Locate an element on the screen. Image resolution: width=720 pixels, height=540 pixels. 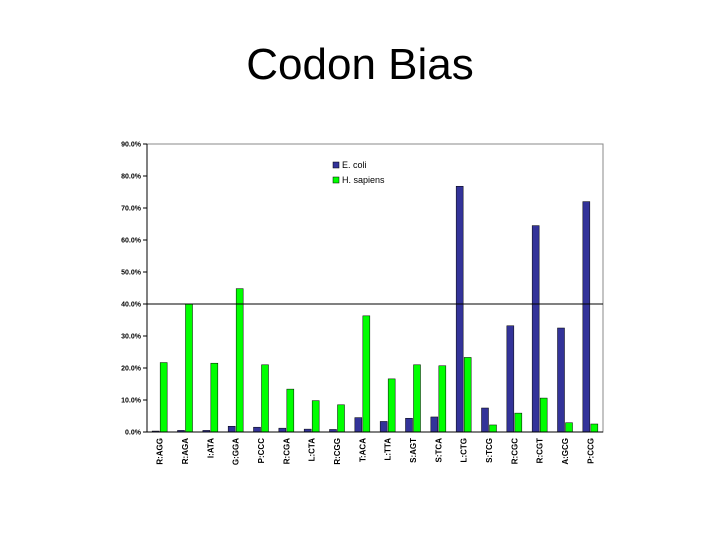
y-tick-label: 30.0% is located at coordinates (131, 337).